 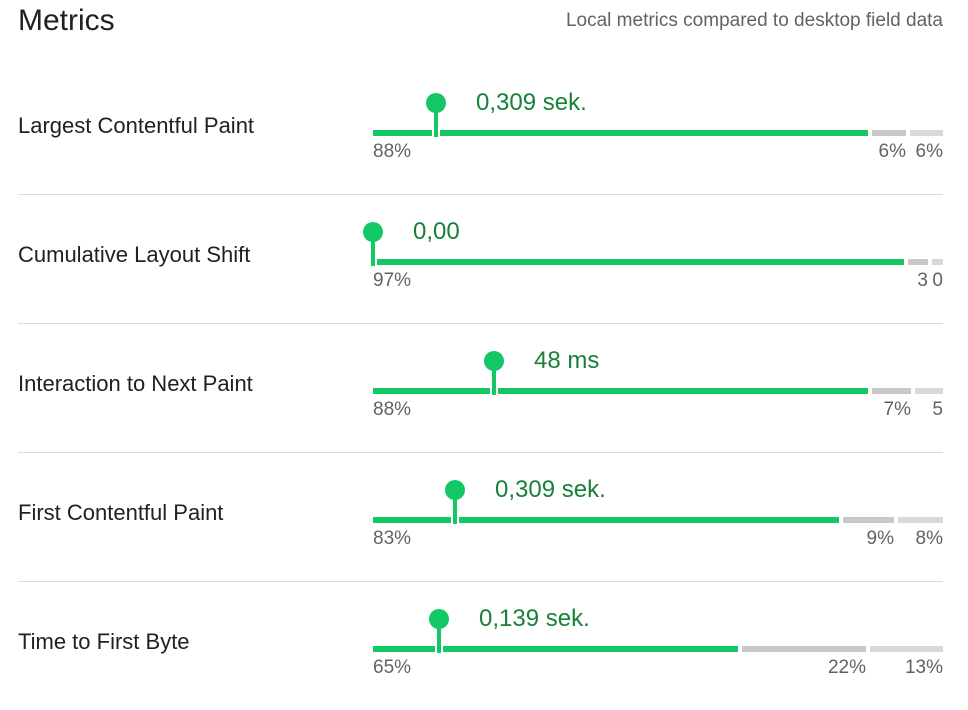 I want to click on metric-value: 0,139 sek., so click(x=534, y=618).